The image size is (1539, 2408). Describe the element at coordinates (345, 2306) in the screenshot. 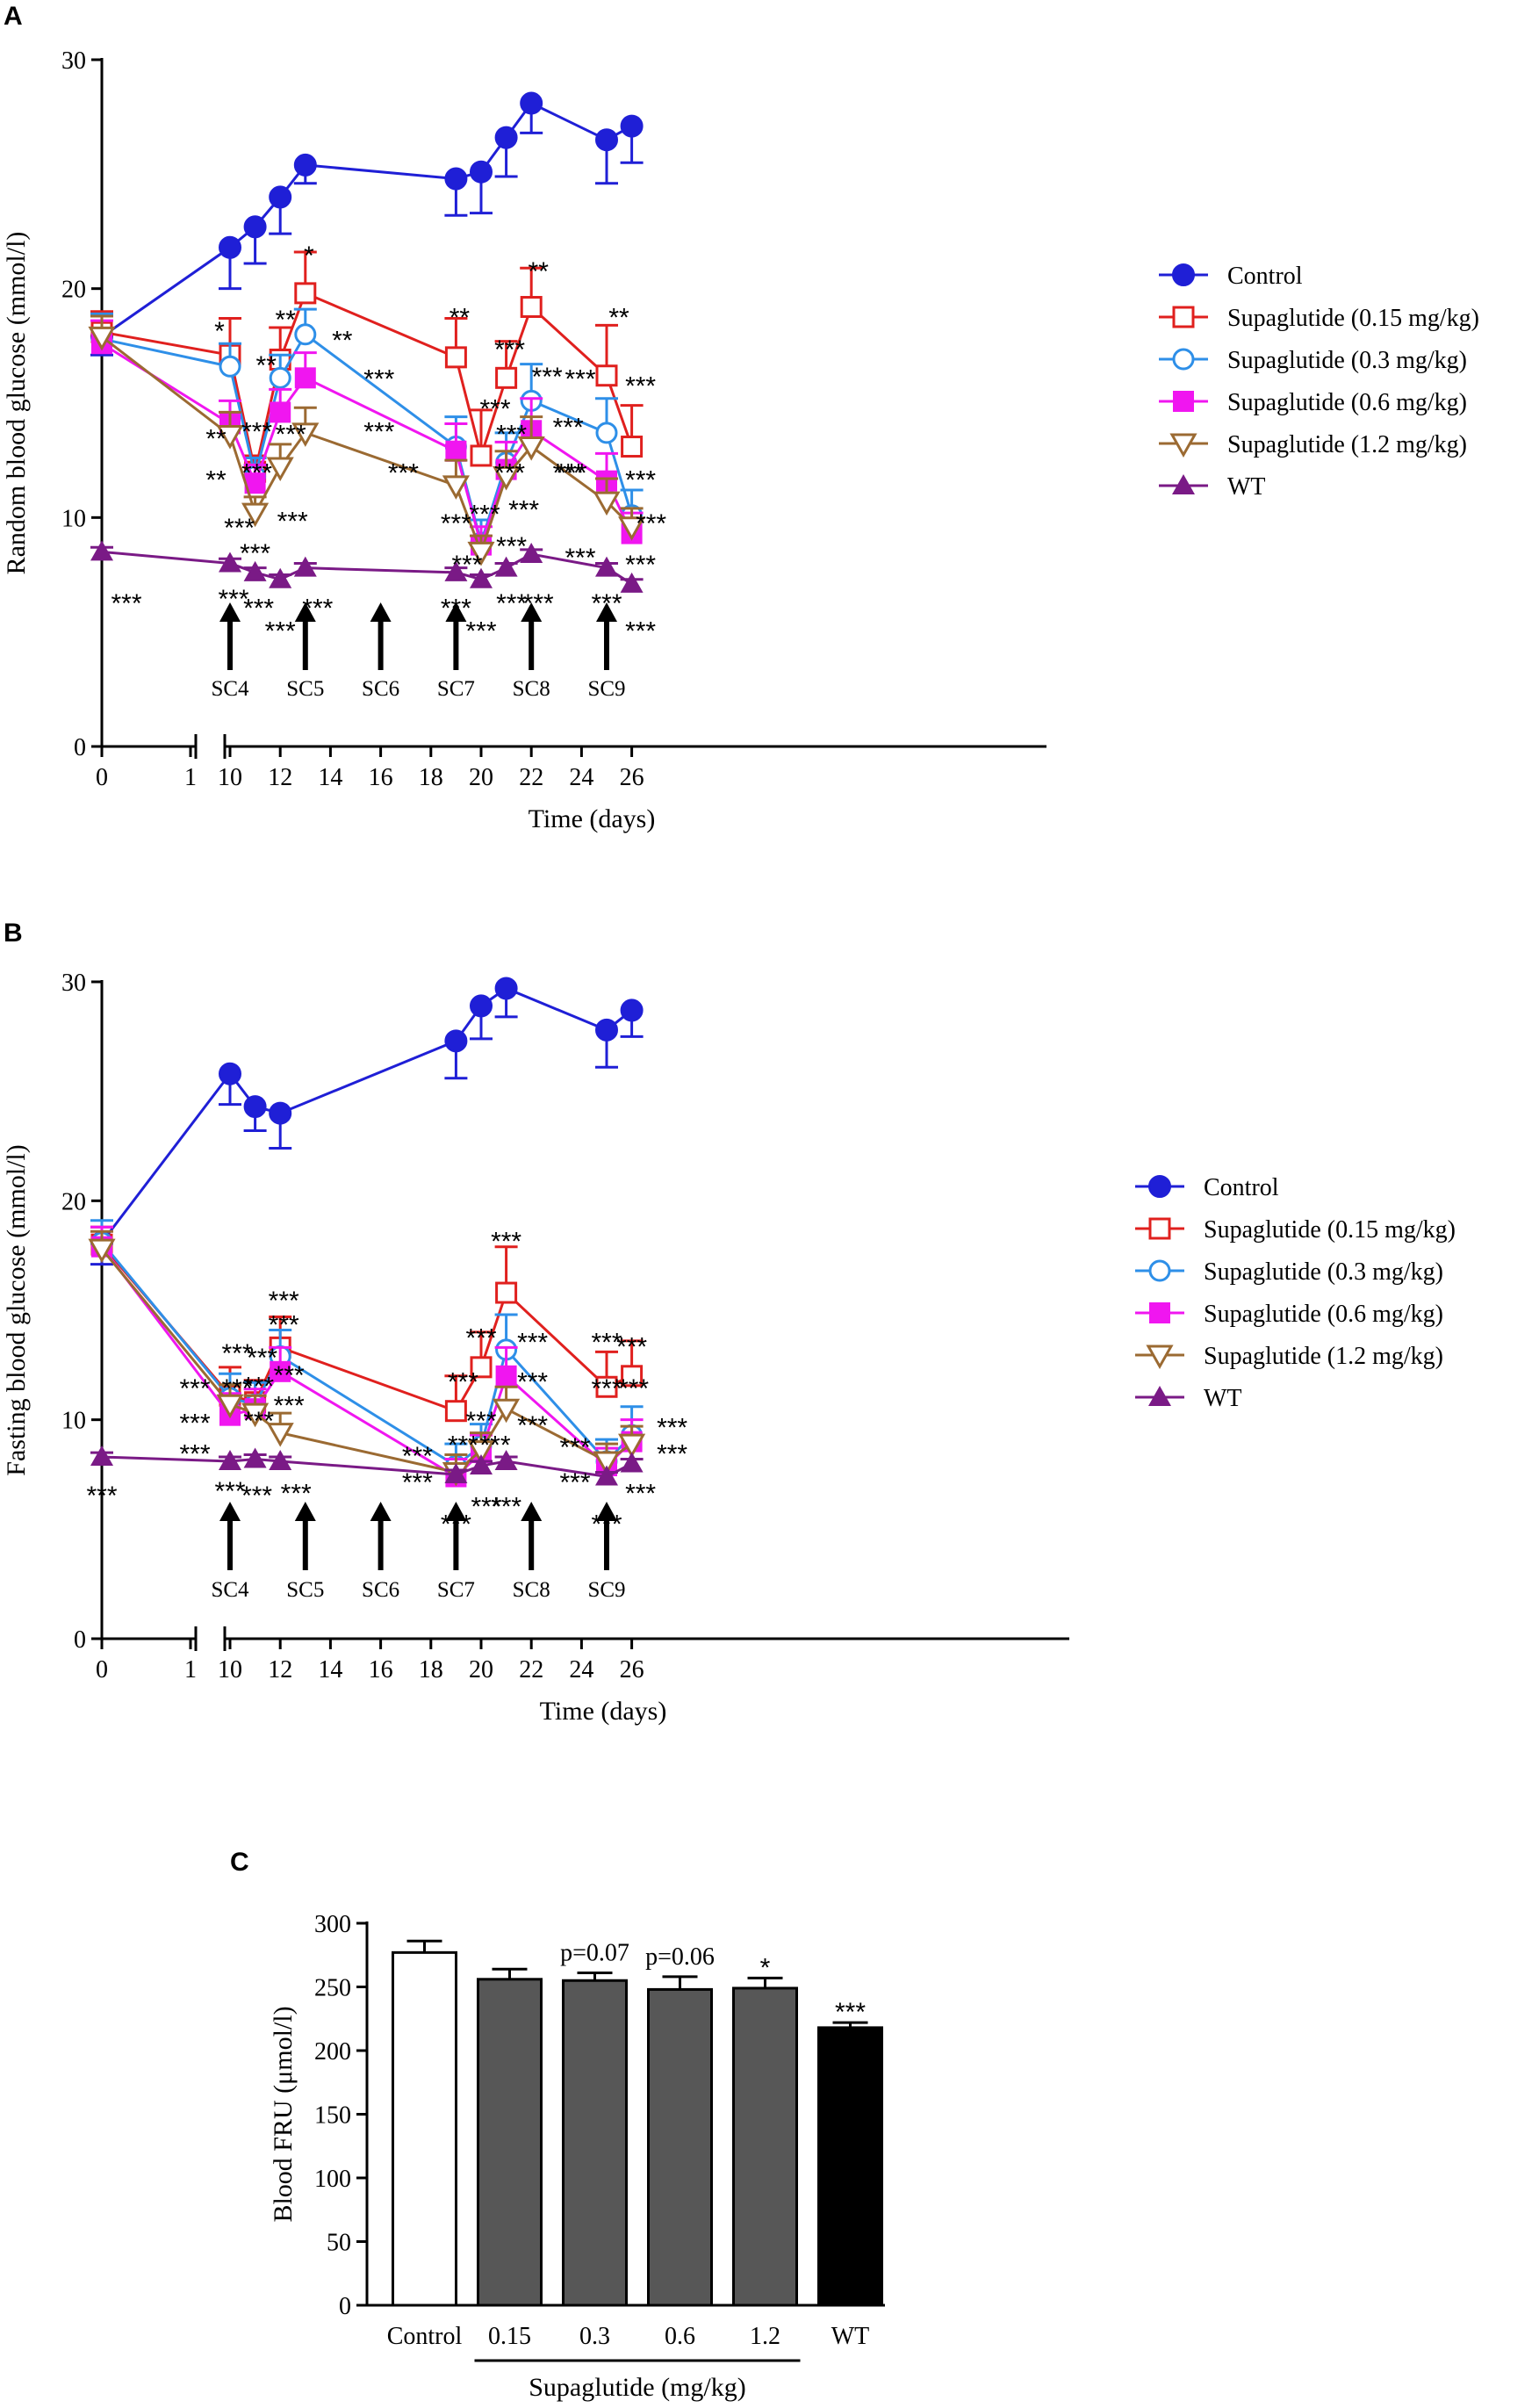

I see `y-tick-label: 0` at that location.